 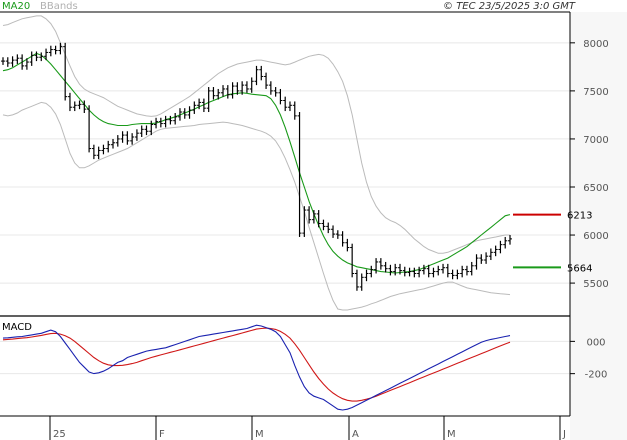 I want to click on price-tick-label: 7500, so click(x=595, y=92).